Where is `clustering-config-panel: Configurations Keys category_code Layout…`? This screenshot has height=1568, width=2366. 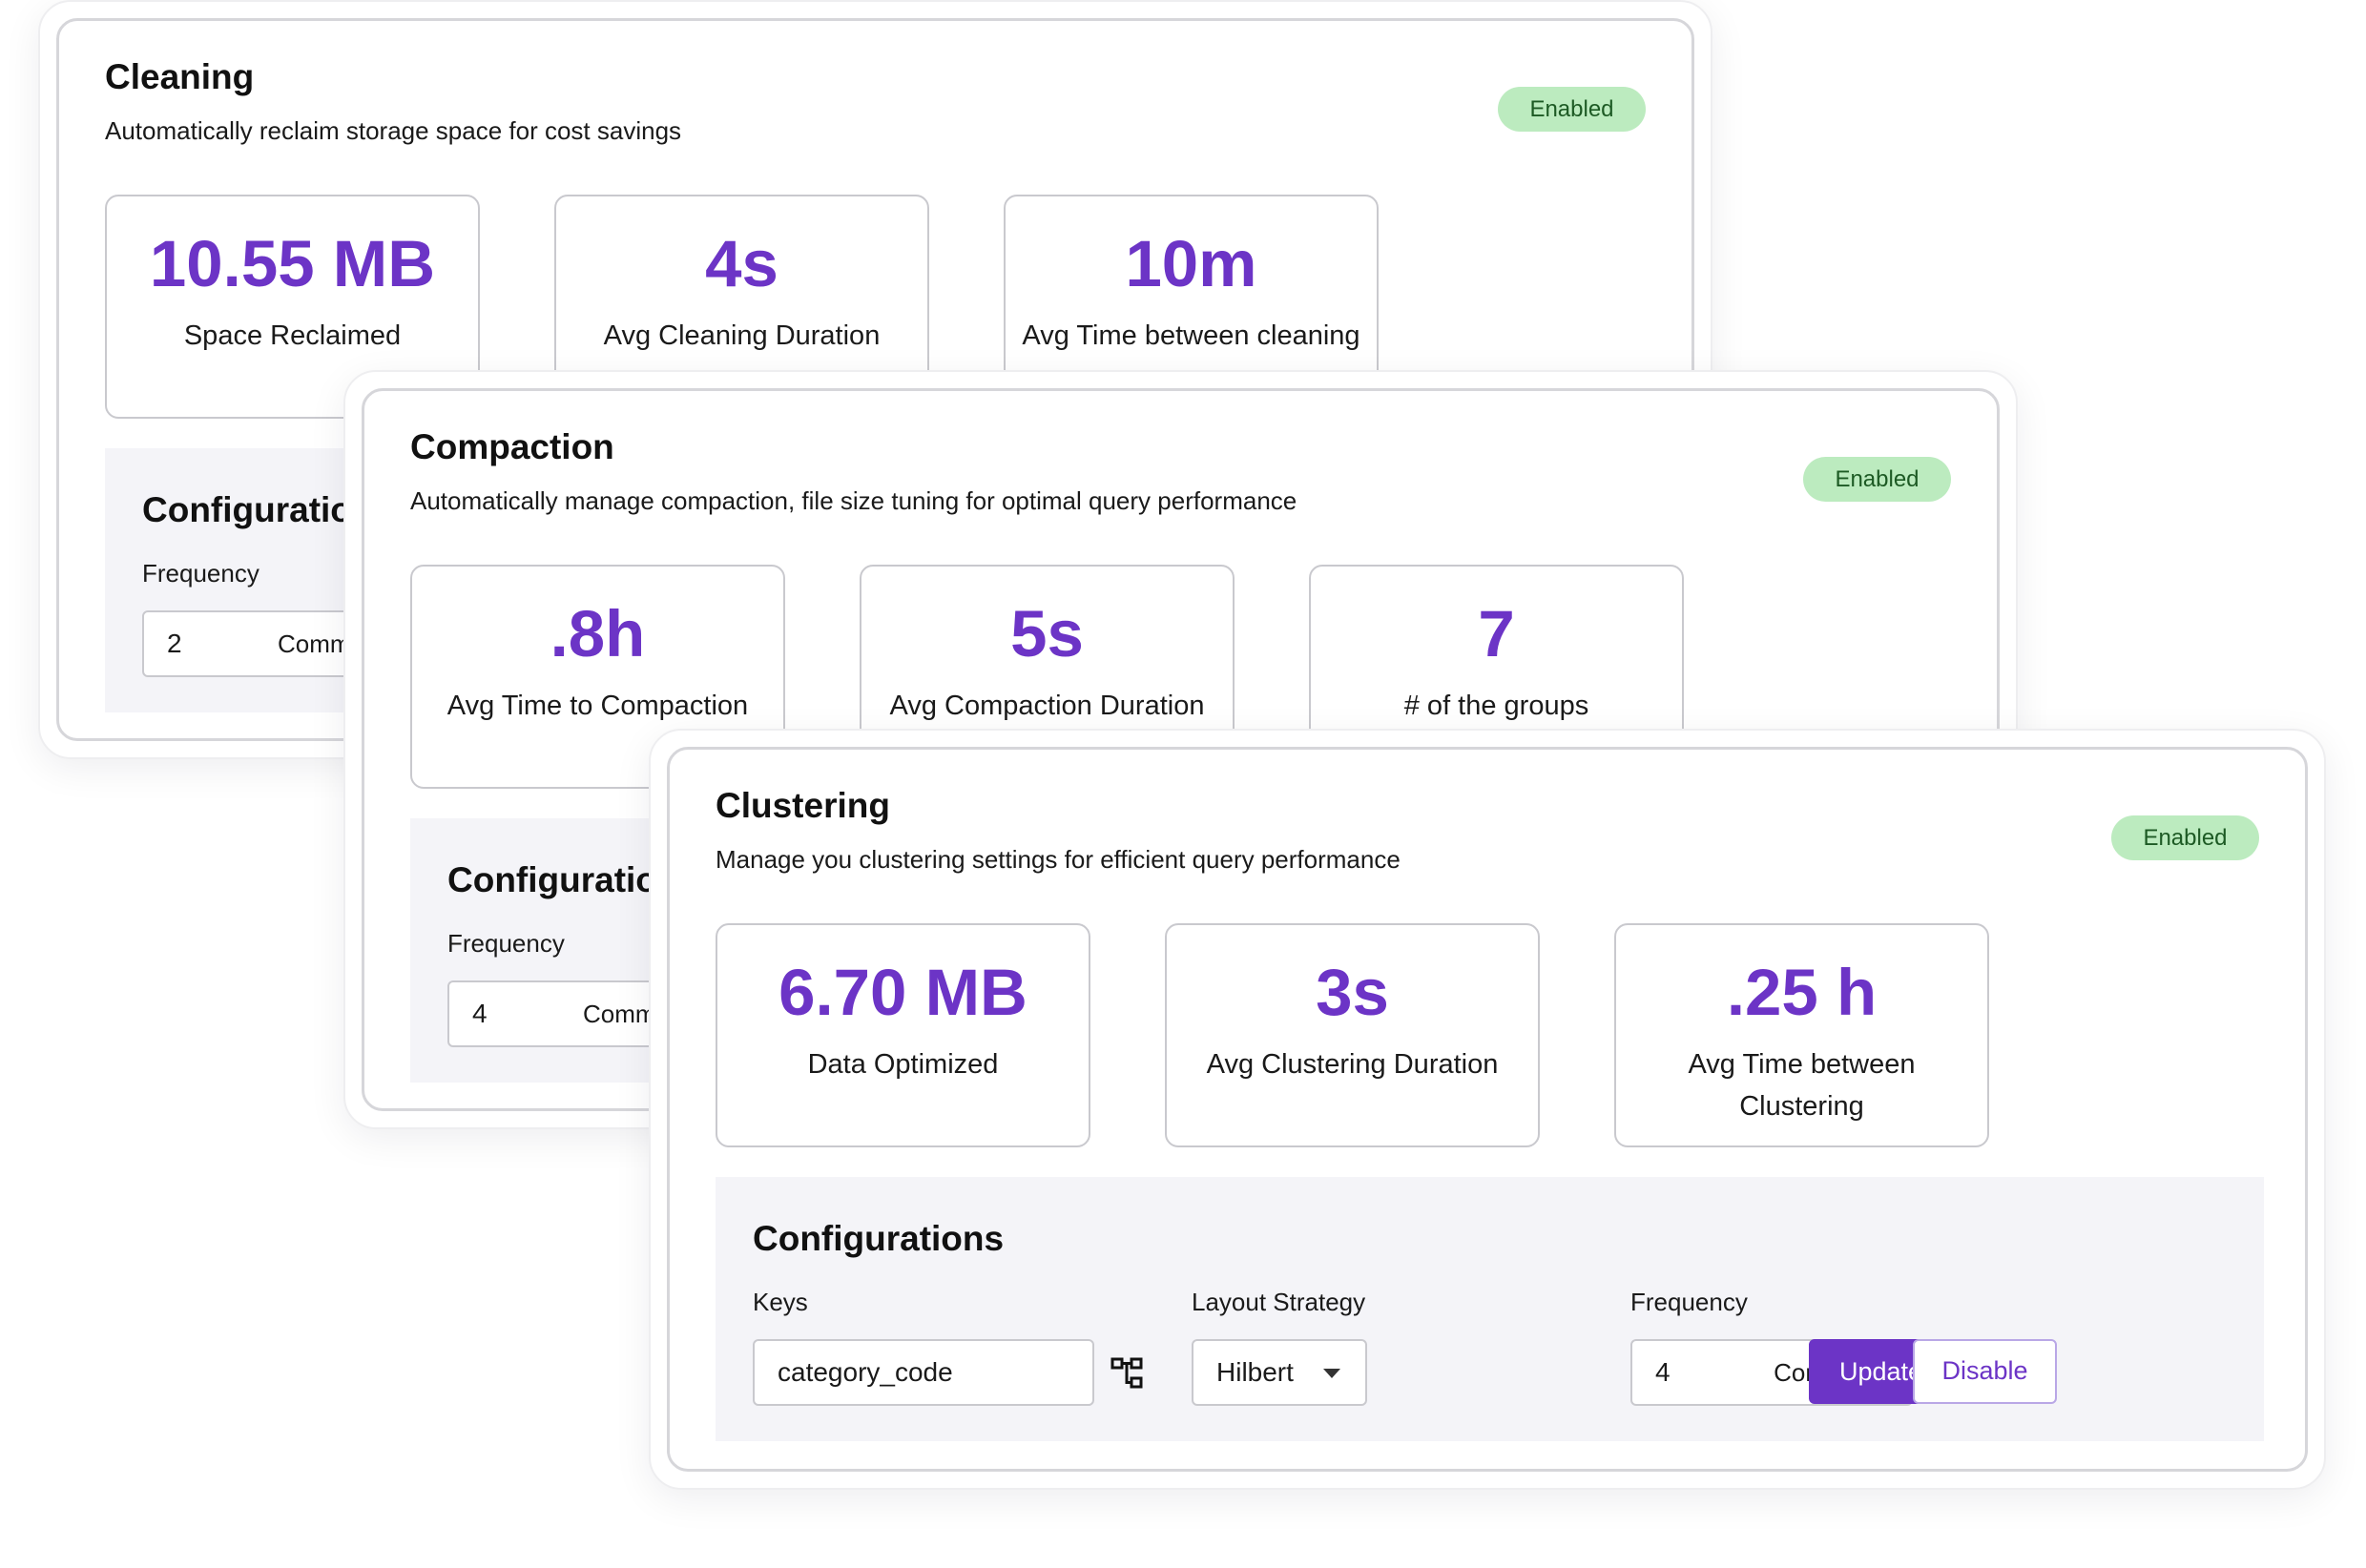
clustering-config-panel: Configurations Keys category_code Layout… is located at coordinates (1490, 1309).